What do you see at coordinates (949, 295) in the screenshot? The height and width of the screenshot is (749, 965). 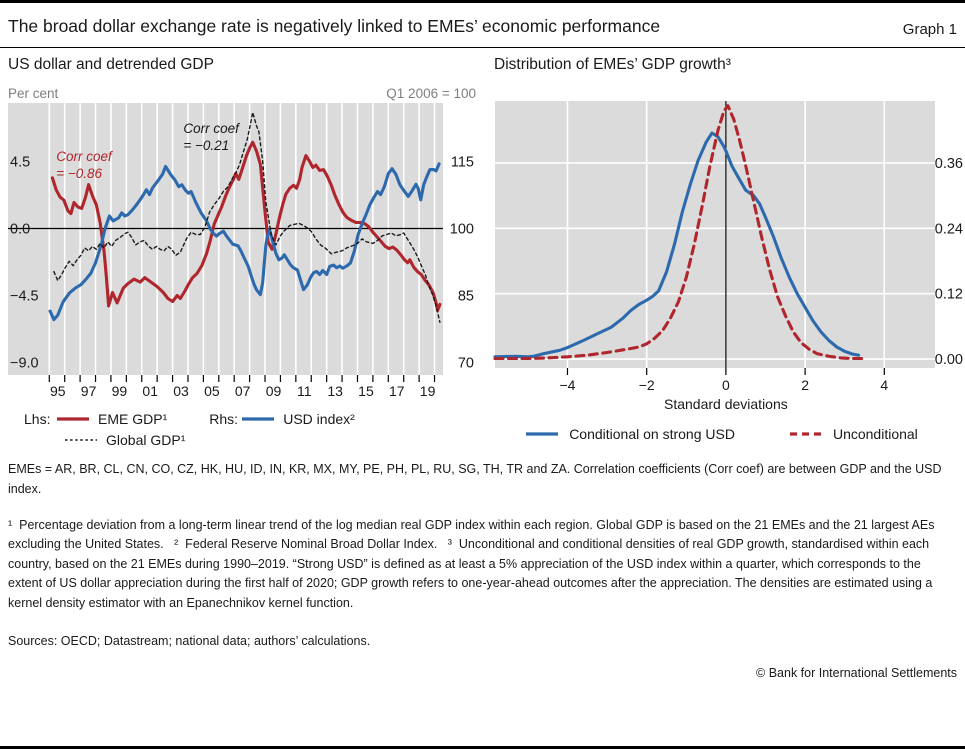 I see `svg-text: 0.12` at bounding box center [949, 295].